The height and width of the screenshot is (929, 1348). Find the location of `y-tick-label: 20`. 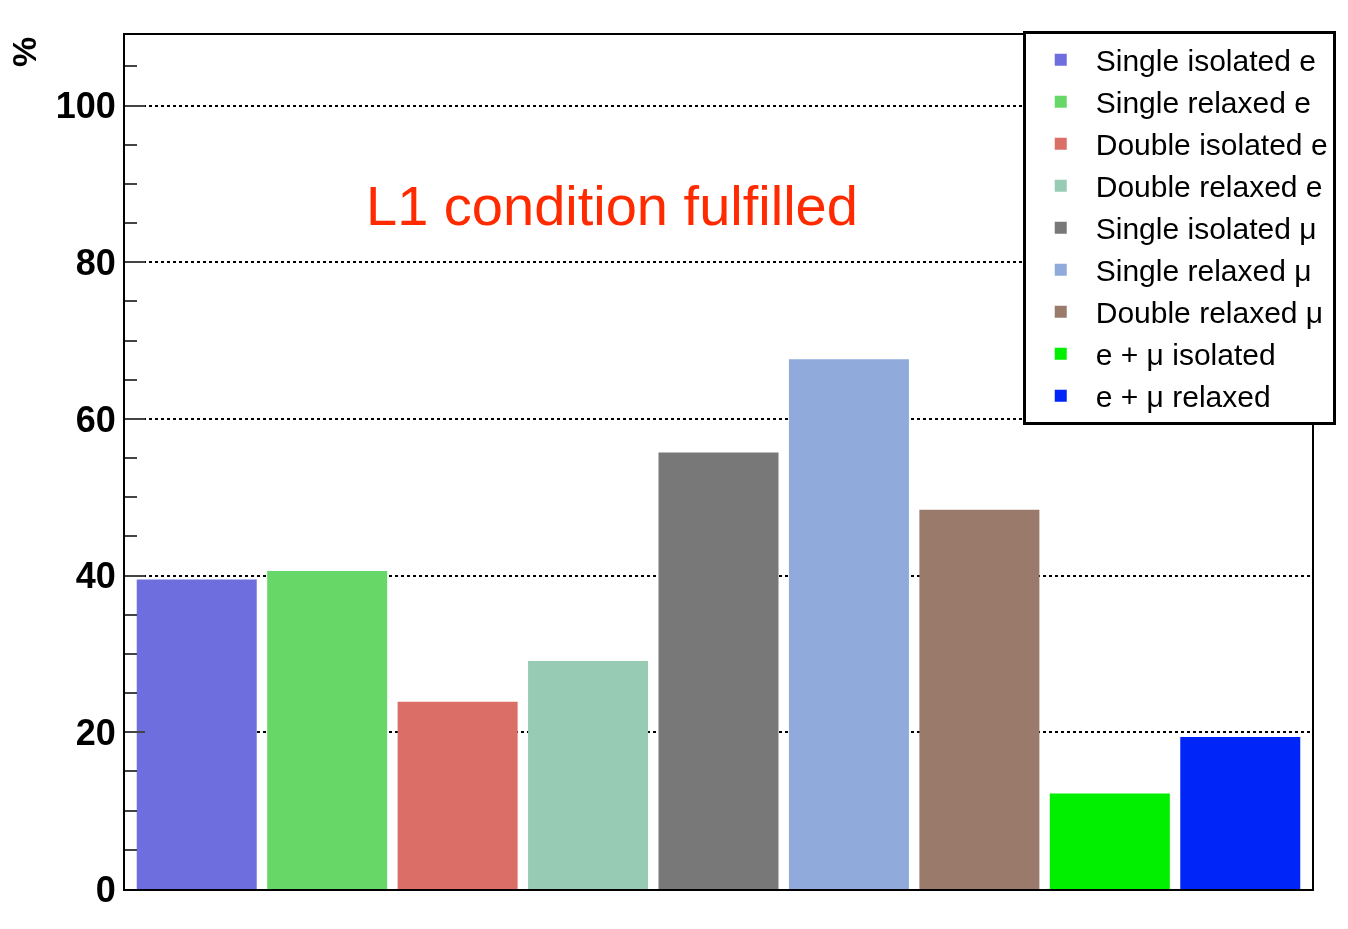

y-tick-label: 20 is located at coordinates (95, 732).